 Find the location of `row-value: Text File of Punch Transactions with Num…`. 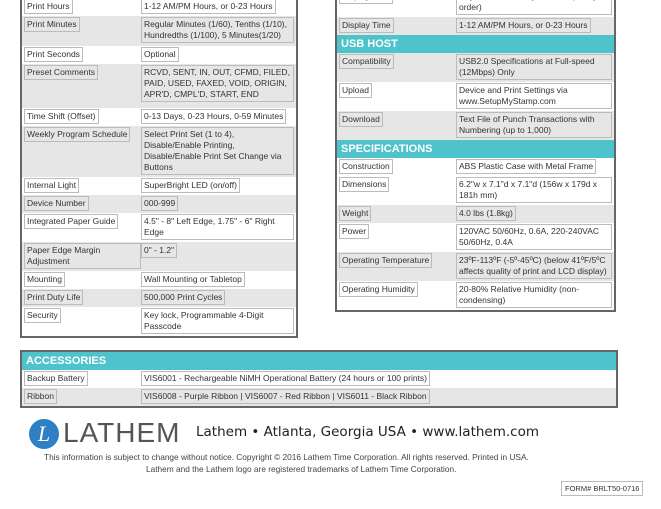

row-value: Text File of Punch Transactions with Num… is located at coordinates (534, 125).